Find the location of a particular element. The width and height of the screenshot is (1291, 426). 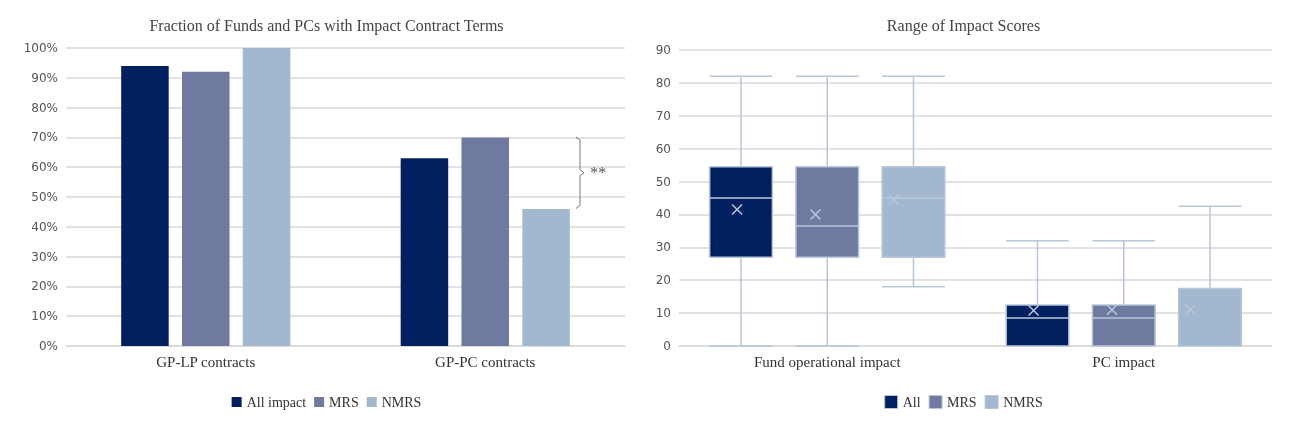

y-tick-label: 30 is located at coordinates (663, 247).